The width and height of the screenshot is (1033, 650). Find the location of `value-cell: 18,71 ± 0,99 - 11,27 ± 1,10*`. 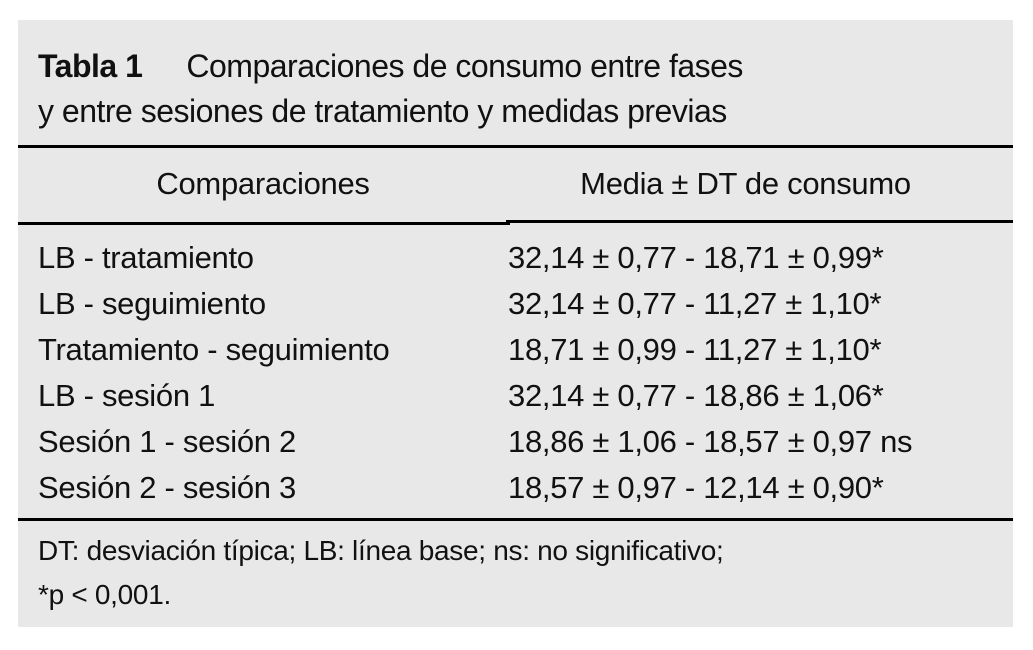

value-cell: 18,71 ± 0,99 - 11,27 ± 1,10* is located at coordinates (760, 350).